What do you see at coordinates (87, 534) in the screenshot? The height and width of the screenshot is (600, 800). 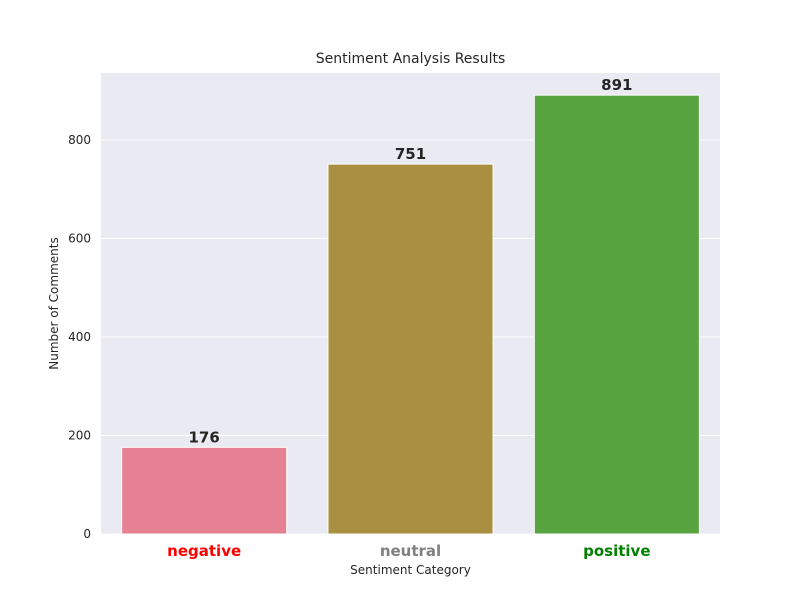 I see `y-tick-label: 0` at bounding box center [87, 534].